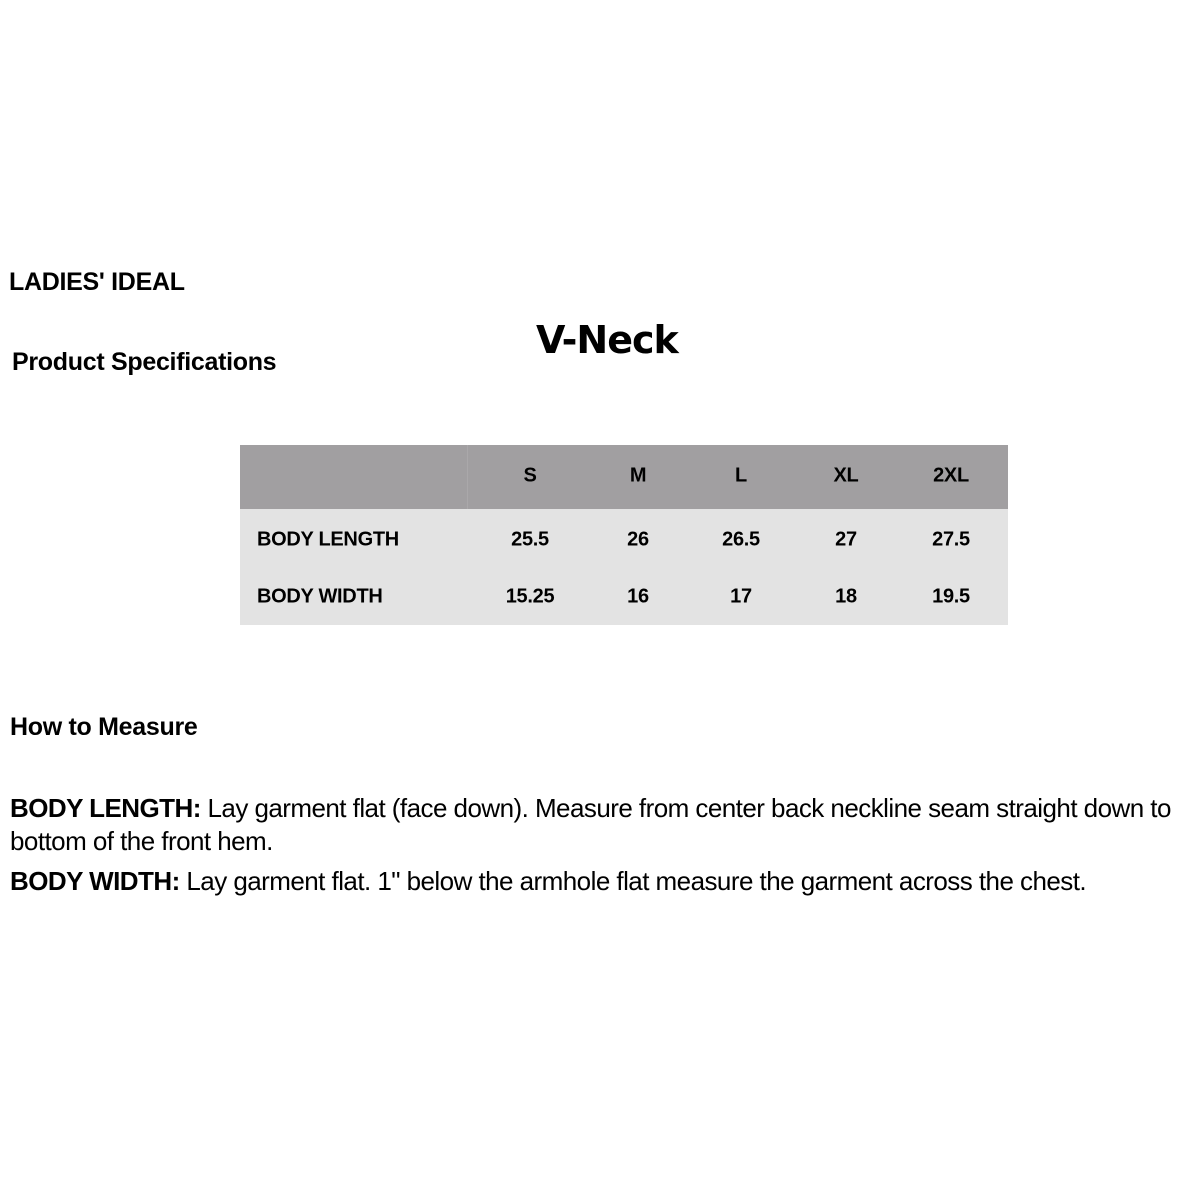  I want to click on instruction-label: BODY LENGTH:, so click(105, 808).